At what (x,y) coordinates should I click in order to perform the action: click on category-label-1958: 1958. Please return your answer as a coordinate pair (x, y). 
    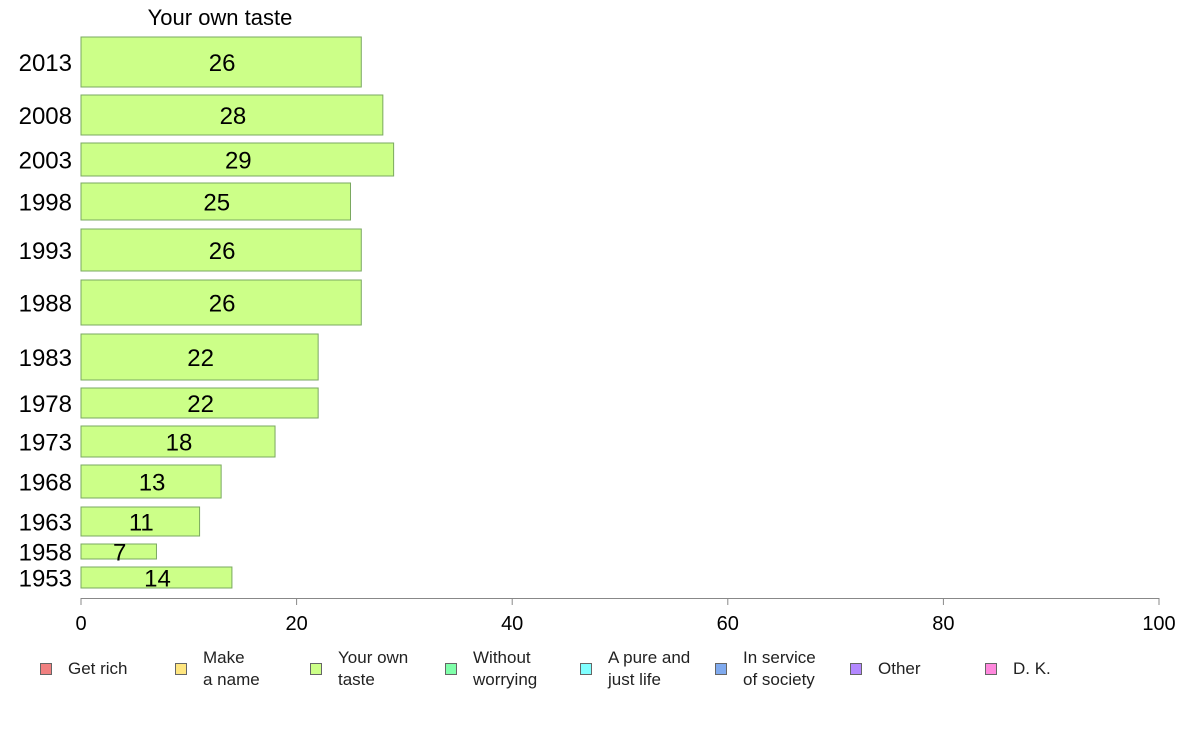
    Looking at the image, I should click on (45, 553).